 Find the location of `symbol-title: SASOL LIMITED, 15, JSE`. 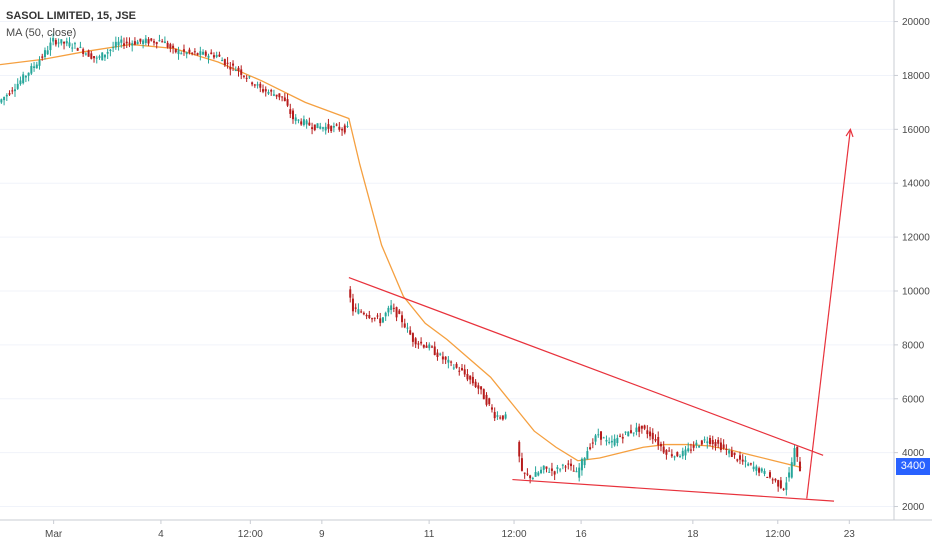

symbol-title: SASOL LIMITED, 15, JSE is located at coordinates (71, 16).